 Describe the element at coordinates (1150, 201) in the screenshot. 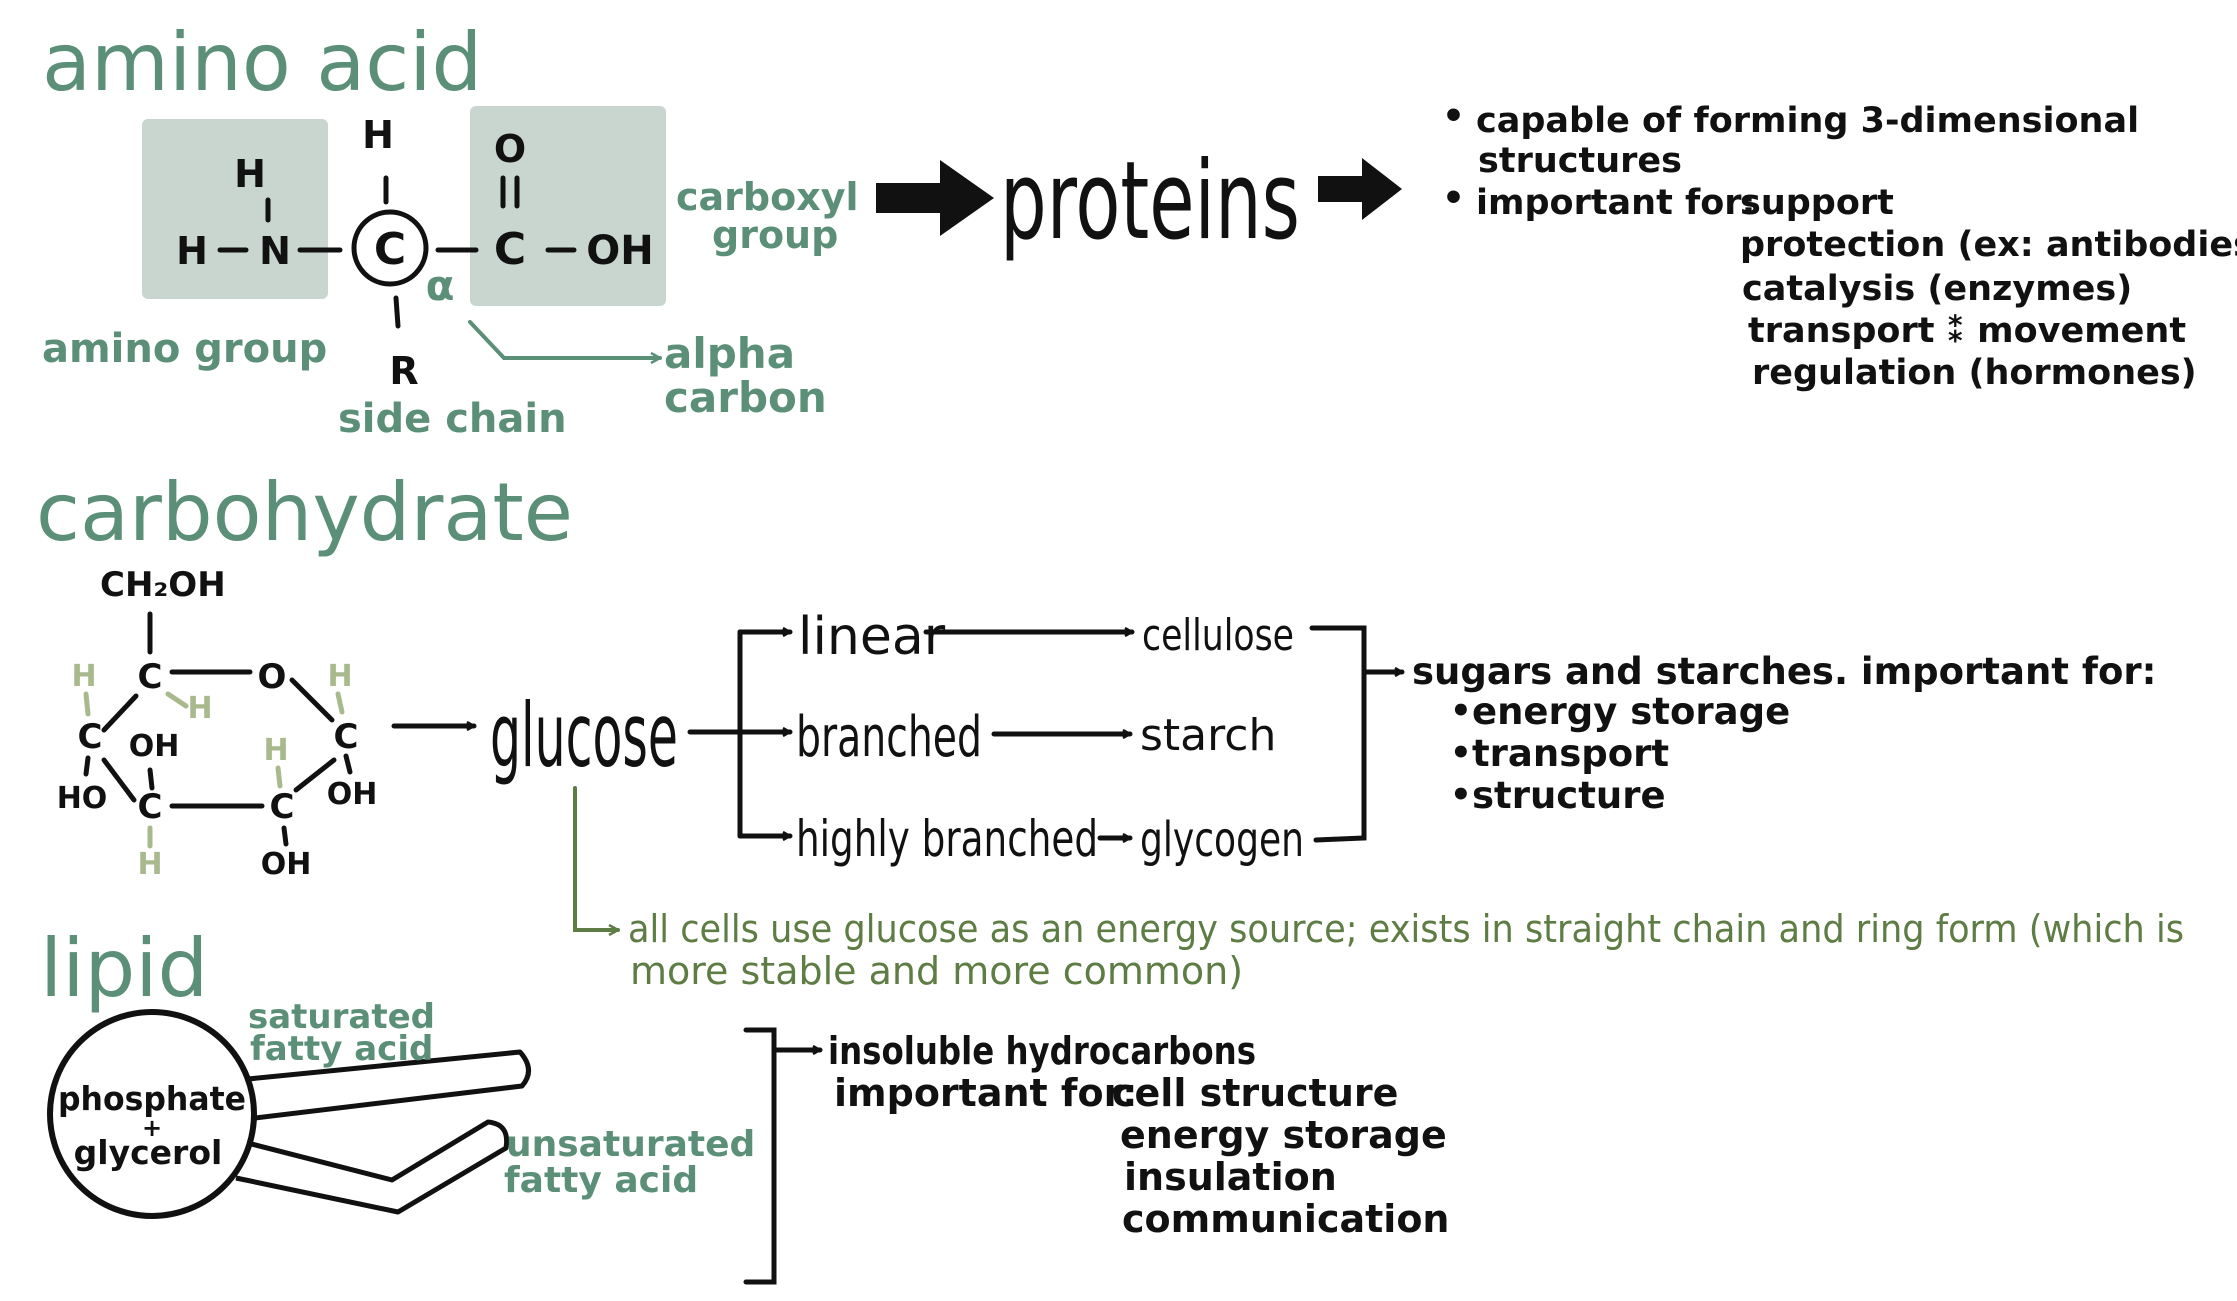

I see `proteins-label: proteins` at that location.